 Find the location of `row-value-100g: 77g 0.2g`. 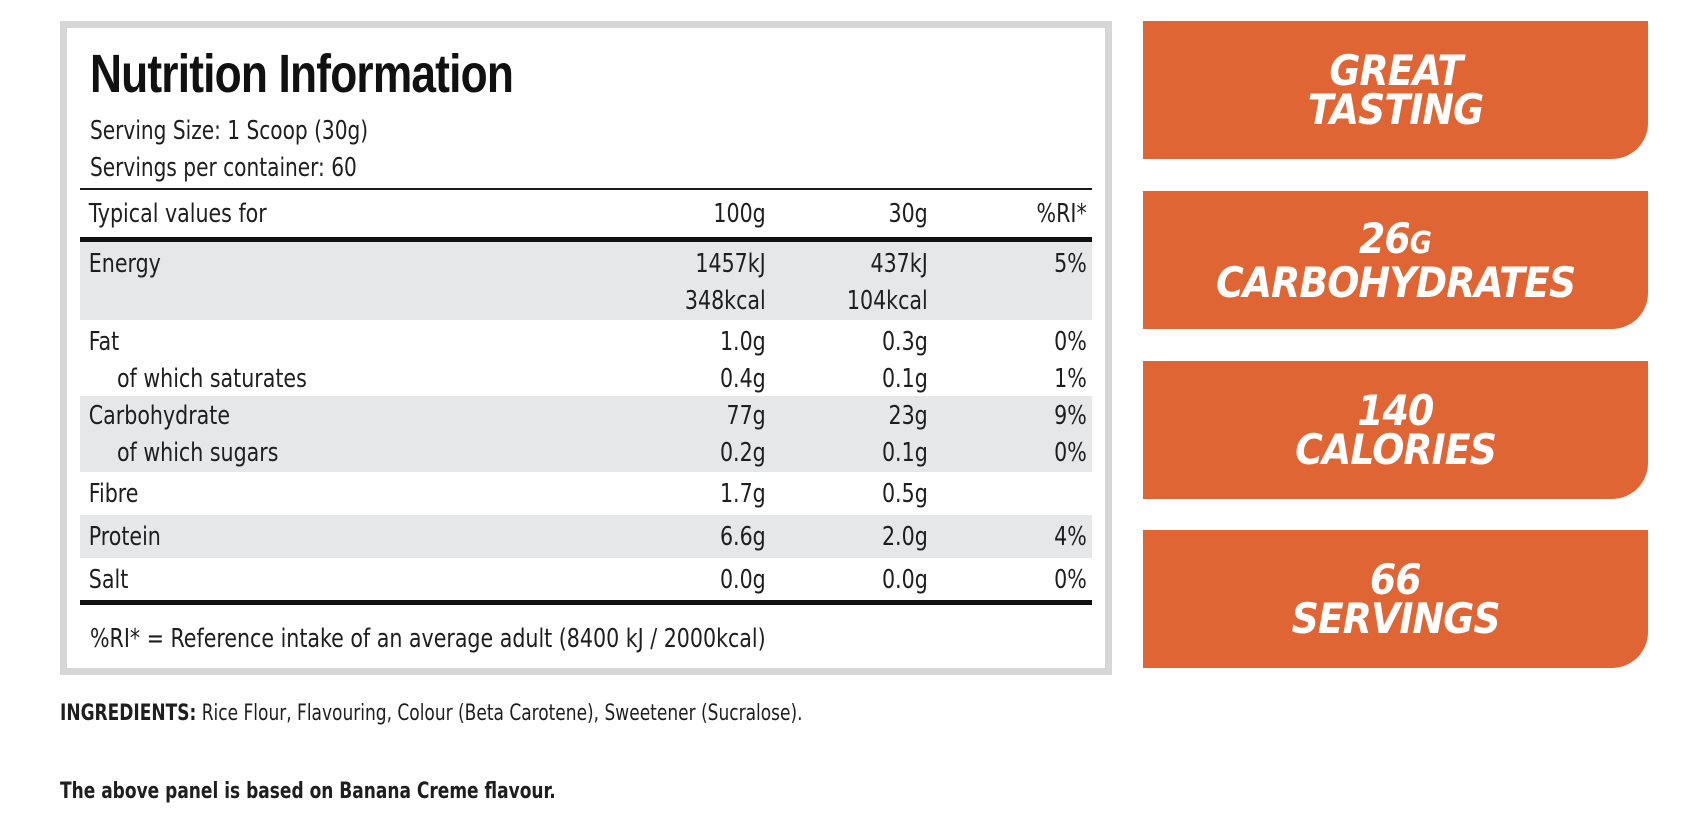

row-value-100g: 77g 0.2g is located at coordinates (699, 435).